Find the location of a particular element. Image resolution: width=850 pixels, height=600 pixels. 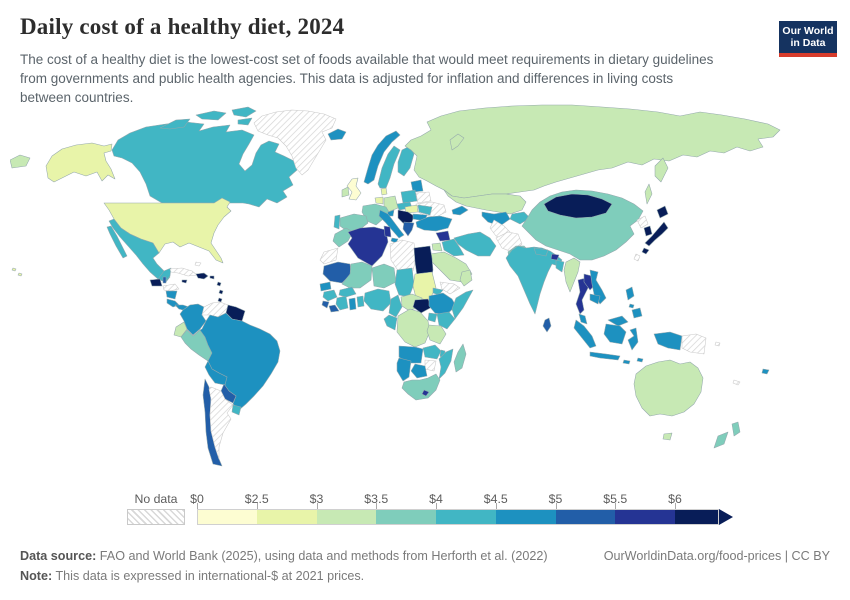

country-guinea is located at coordinates (330, 295).